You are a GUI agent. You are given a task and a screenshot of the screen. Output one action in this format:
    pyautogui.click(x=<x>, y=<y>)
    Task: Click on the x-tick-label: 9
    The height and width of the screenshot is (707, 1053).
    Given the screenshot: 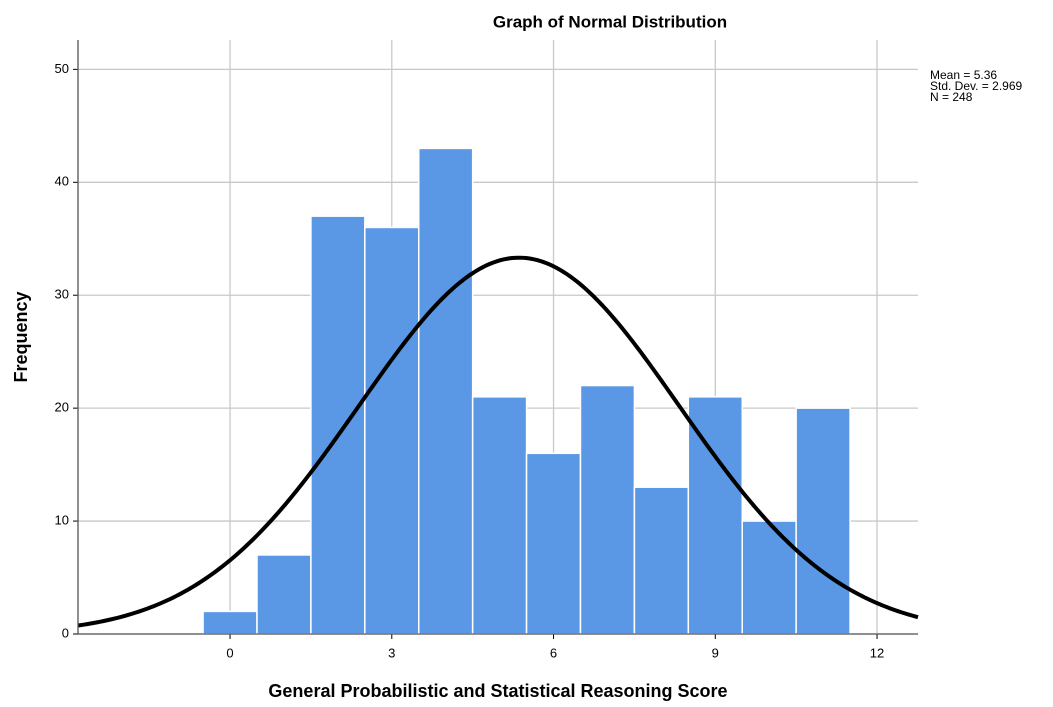 What is the action you would take?
    pyautogui.click(x=715, y=652)
    